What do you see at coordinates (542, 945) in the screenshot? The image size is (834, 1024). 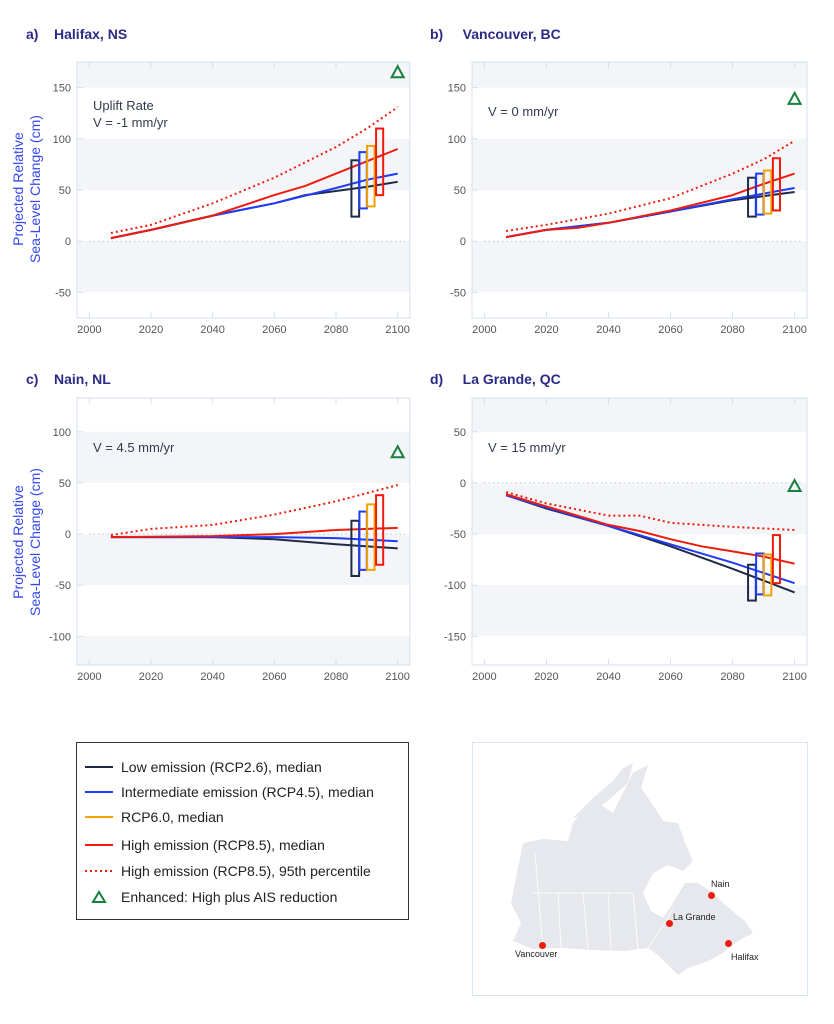 I see `city-marker-vancouver` at bounding box center [542, 945].